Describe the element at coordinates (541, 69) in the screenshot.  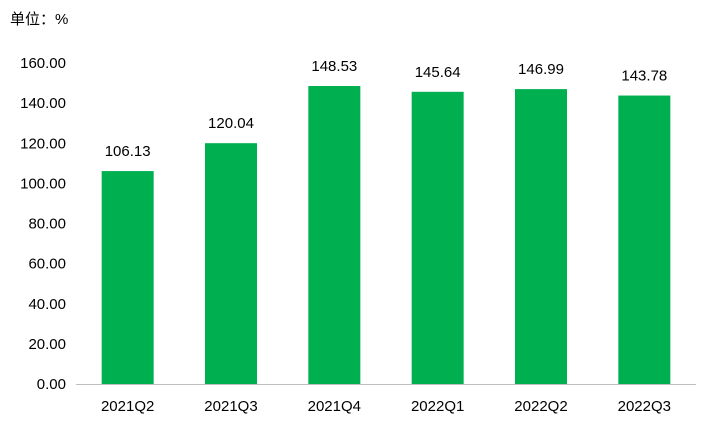
I see `data-label: 146.99` at that location.